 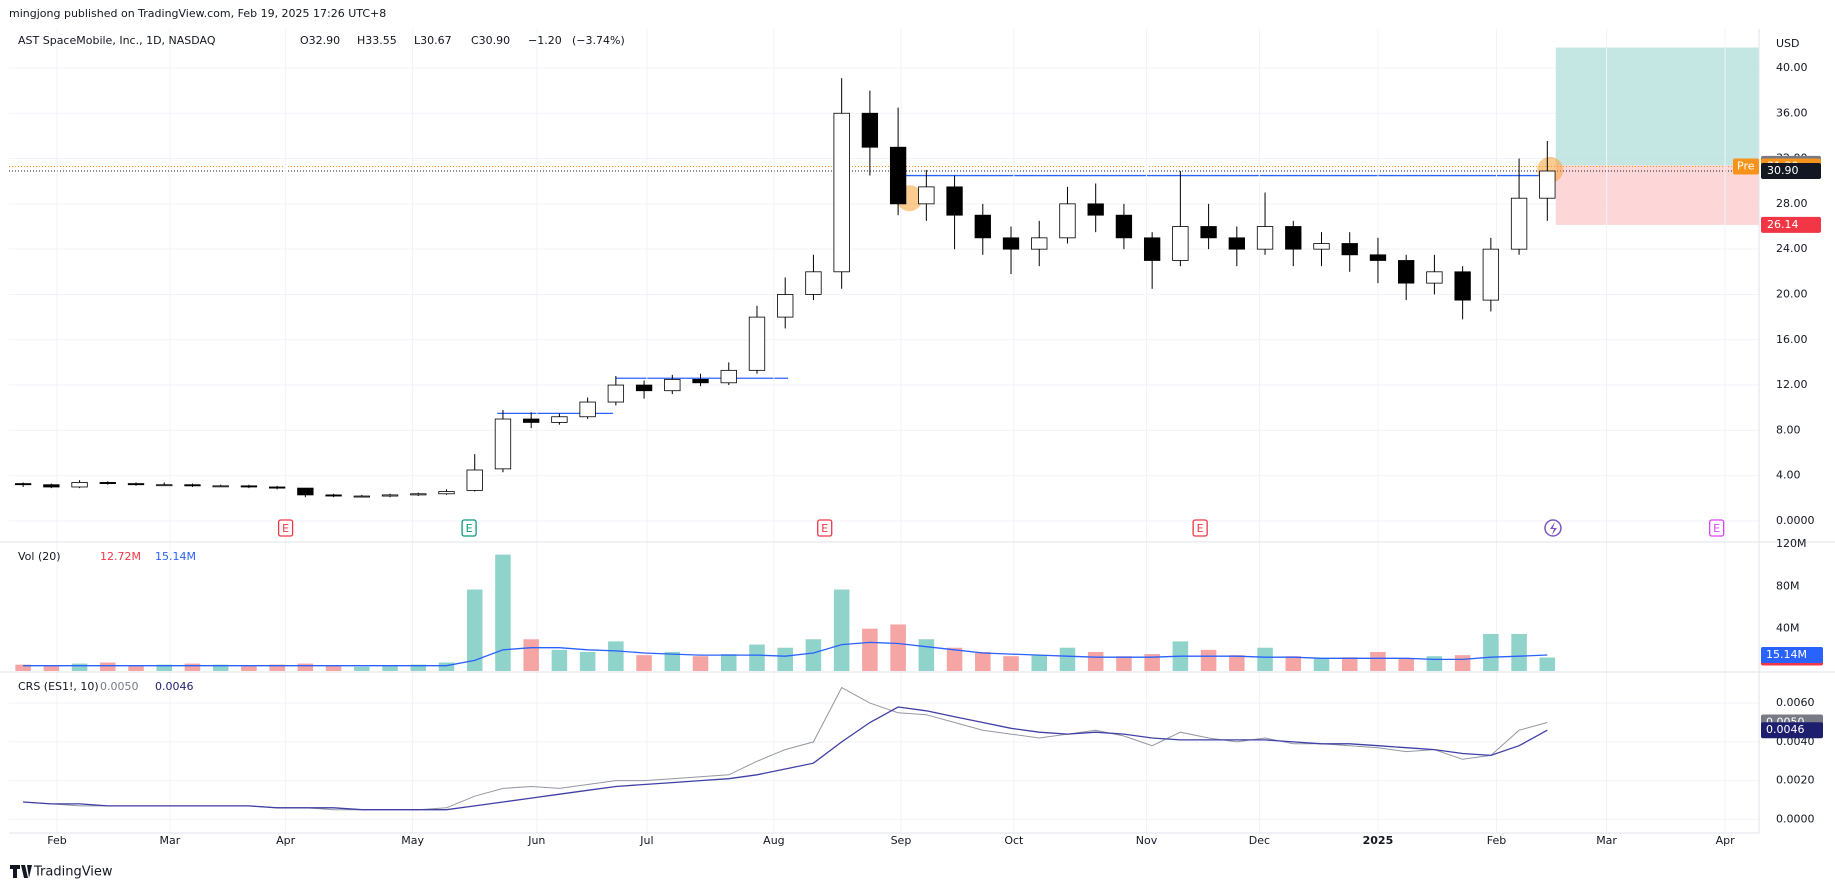 What do you see at coordinates (1726, 840) in the screenshot?
I see `x-tick-label: Apr` at bounding box center [1726, 840].